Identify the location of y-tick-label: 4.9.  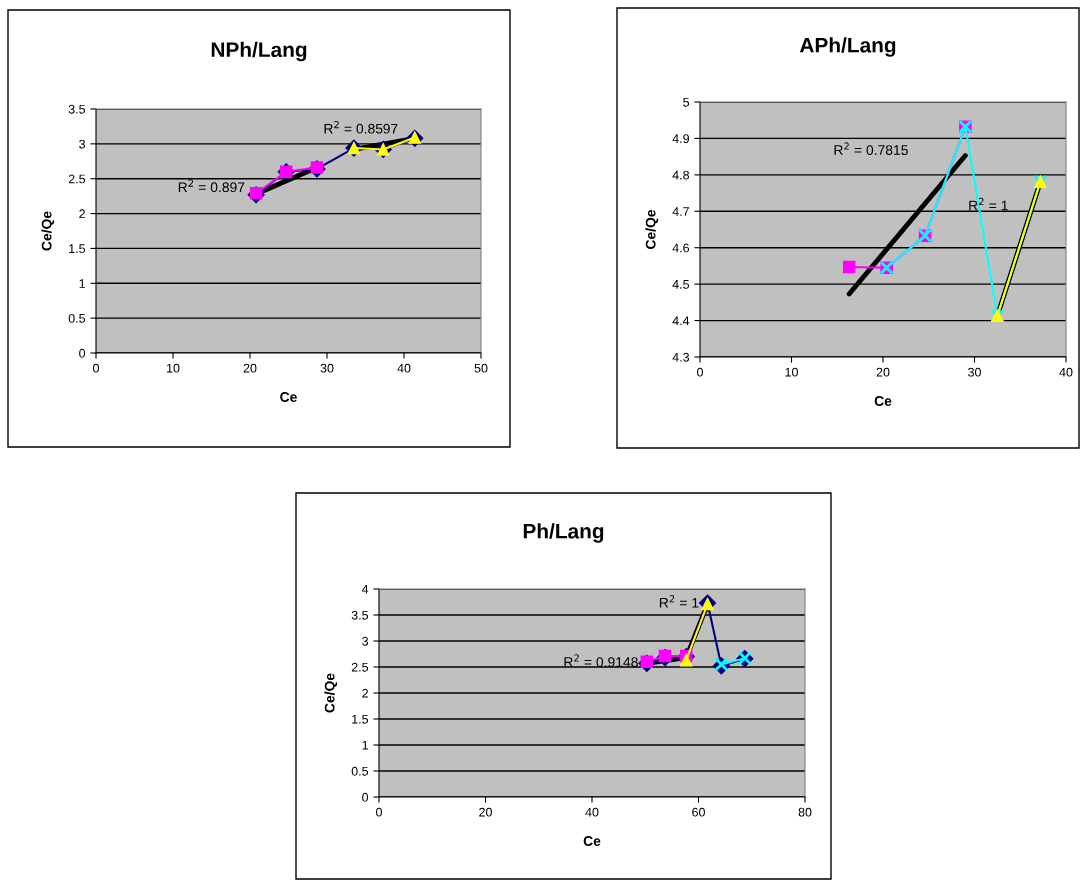
(680, 139).